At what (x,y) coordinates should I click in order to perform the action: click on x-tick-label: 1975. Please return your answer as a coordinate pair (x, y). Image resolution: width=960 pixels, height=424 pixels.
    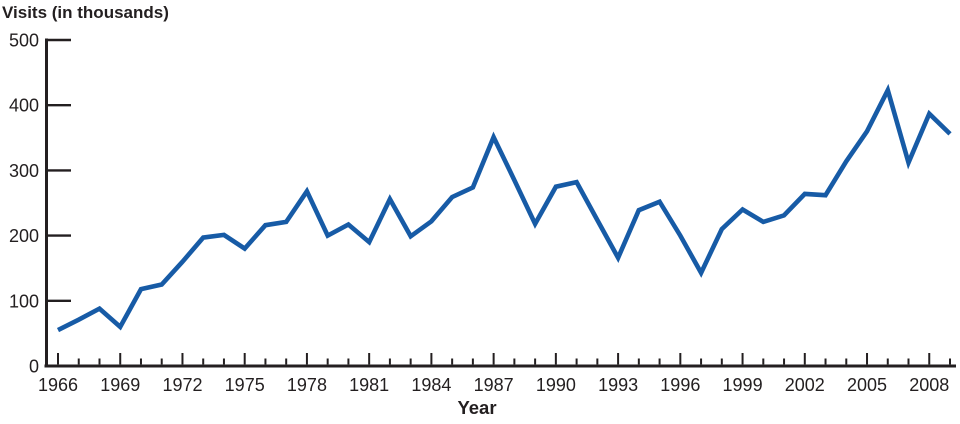
    Looking at the image, I should click on (245, 385).